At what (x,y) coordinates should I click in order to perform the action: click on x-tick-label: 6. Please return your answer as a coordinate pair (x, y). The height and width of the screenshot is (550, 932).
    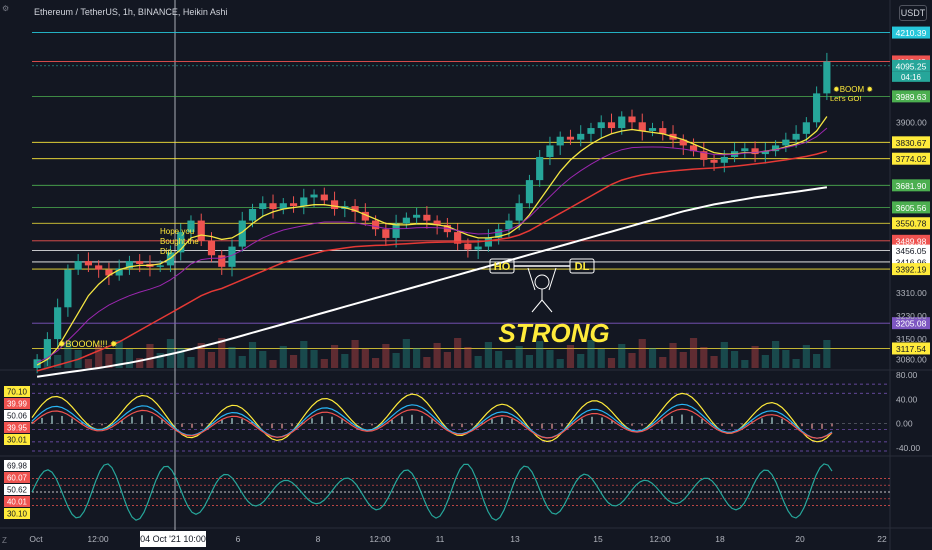
    Looking at the image, I should click on (238, 539).